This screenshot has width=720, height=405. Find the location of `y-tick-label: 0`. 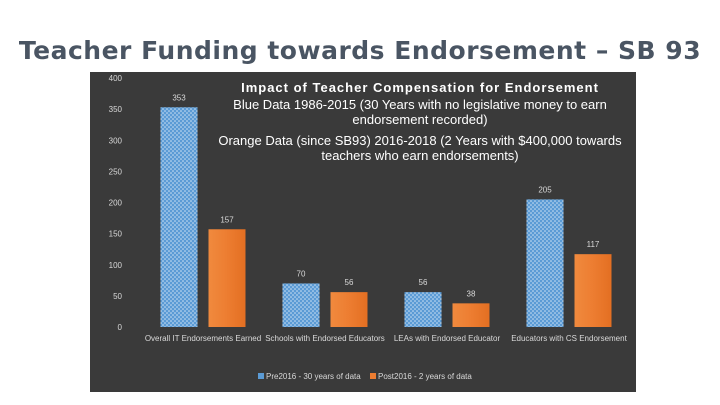

y-tick-label: 0 is located at coordinates (120, 327).